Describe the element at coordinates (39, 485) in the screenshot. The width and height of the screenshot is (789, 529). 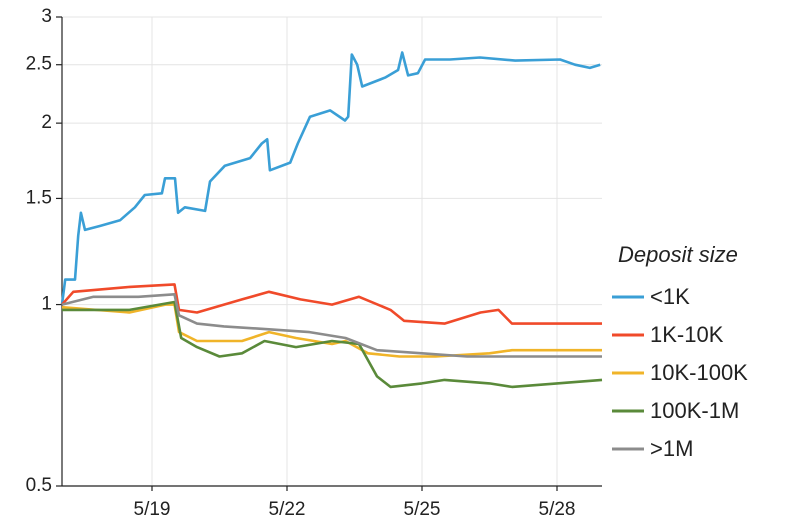
I see `y-tick-label: 0.5` at that location.